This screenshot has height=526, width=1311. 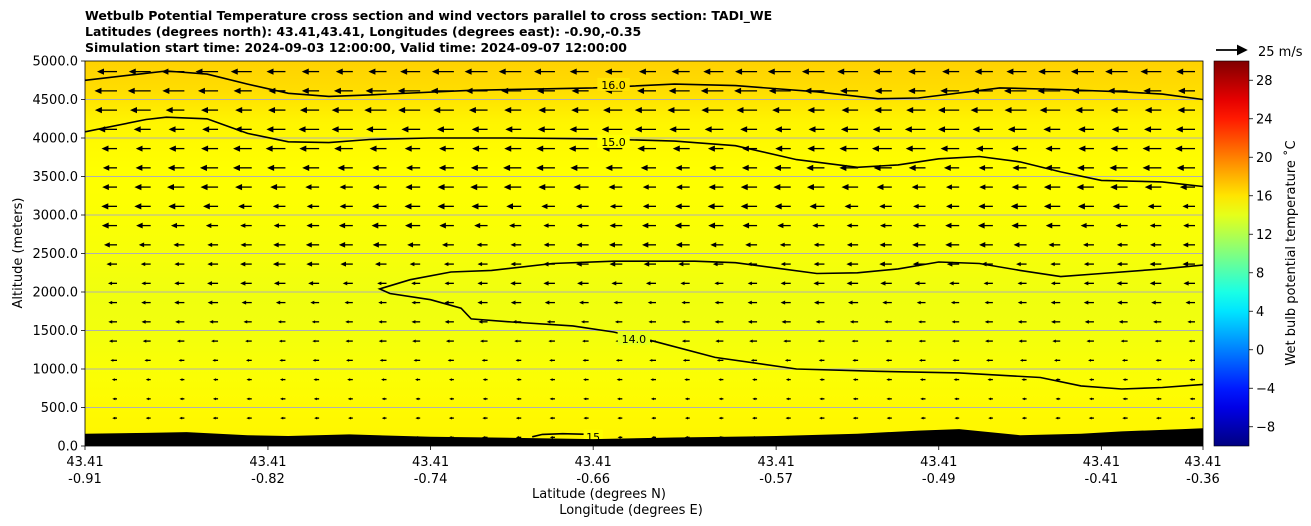 What do you see at coordinates (18, 253) in the screenshot?
I see `y-axis-label: Altitude (meters)` at bounding box center [18, 253].